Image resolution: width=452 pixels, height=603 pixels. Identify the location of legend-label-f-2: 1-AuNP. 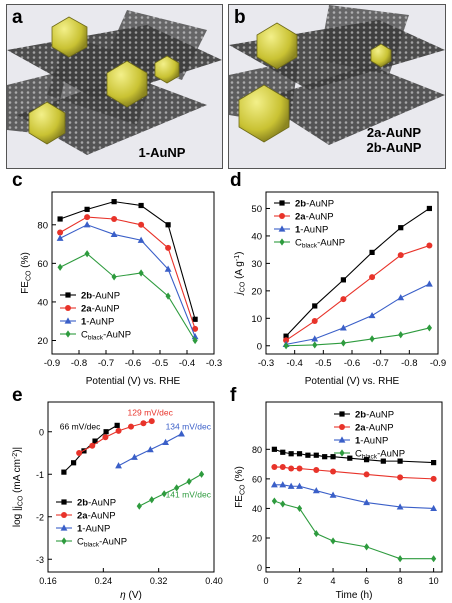
(371, 441).